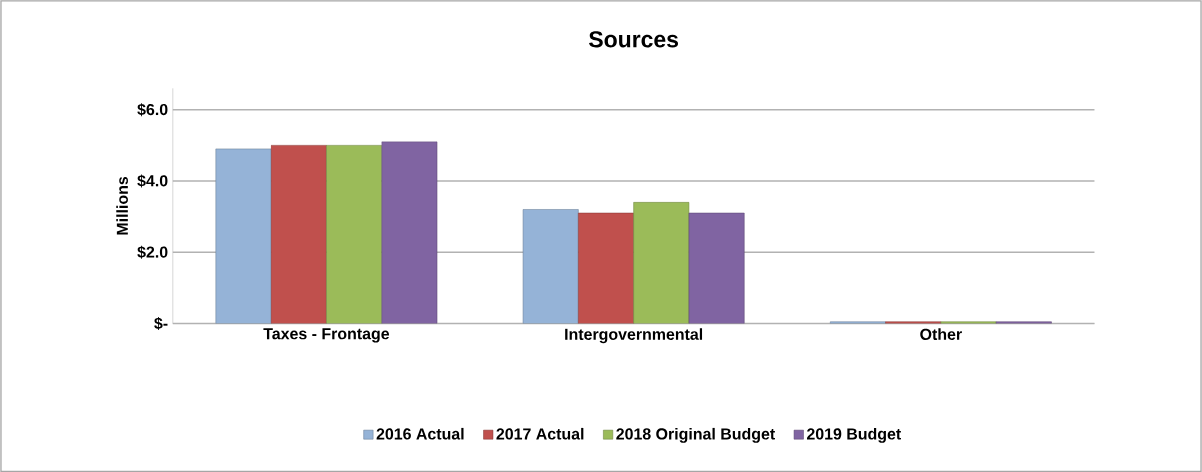 This screenshot has height=472, width=1202. What do you see at coordinates (420, 433) in the screenshot?
I see `legend-label: 2016 Actual` at bounding box center [420, 433].